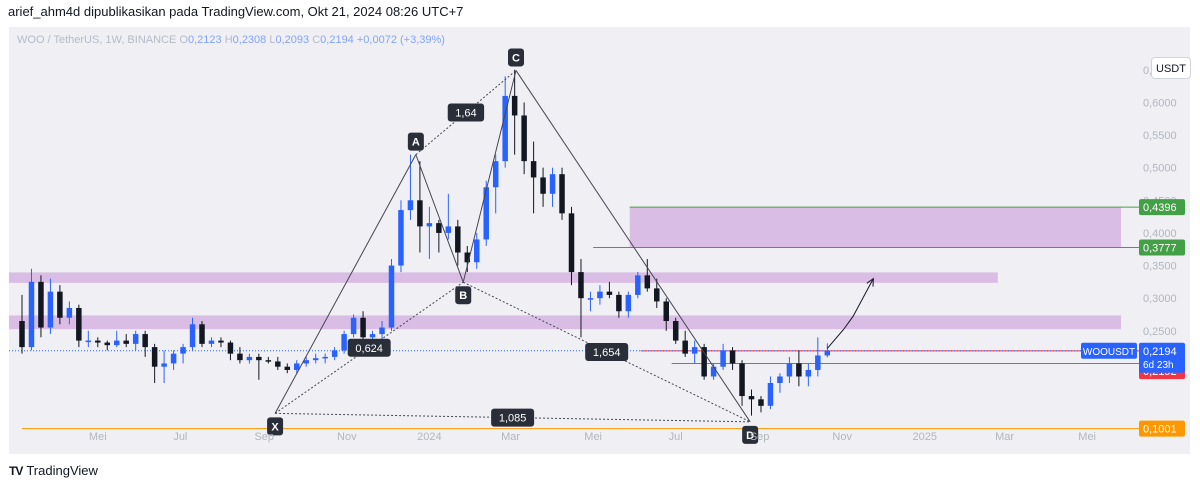  I want to click on legend-high-key: H, so click(228, 40).